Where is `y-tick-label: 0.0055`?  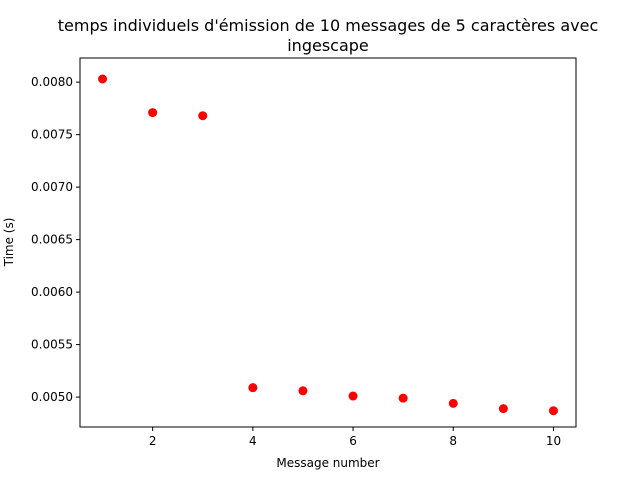 y-tick-label: 0.0055 is located at coordinates (52, 345).